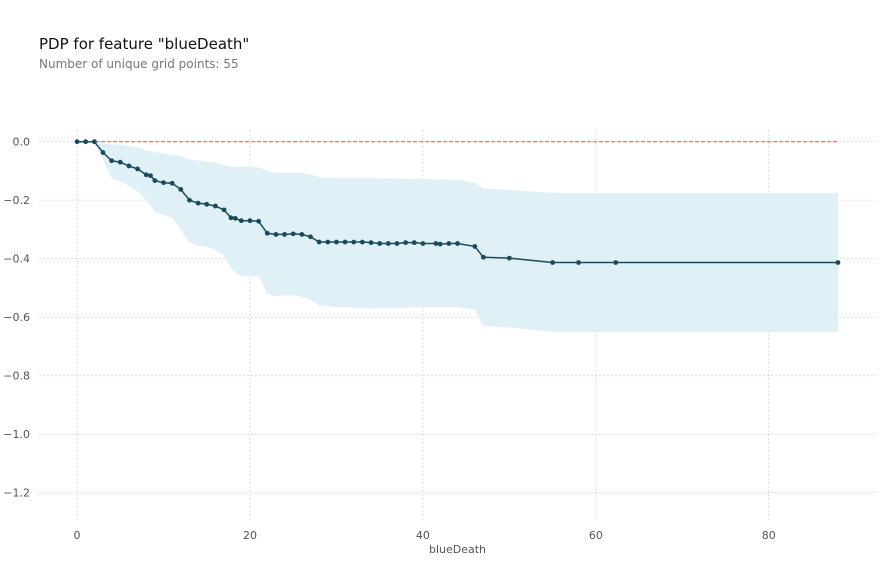  What do you see at coordinates (16, 434) in the screenshot?
I see `y-tick-label: −1.0` at bounding box center [16, 434].